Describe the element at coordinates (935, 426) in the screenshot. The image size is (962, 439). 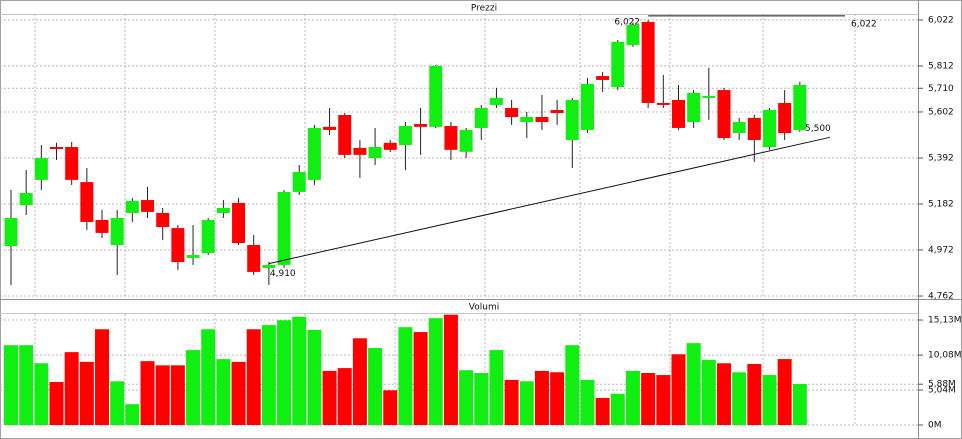
I see `y-tick-label: 0M` at that location.